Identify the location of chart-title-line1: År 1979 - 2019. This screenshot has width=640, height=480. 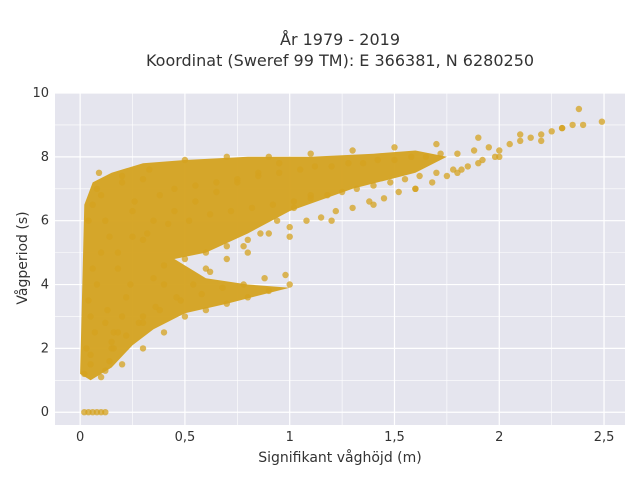
(340, 39).